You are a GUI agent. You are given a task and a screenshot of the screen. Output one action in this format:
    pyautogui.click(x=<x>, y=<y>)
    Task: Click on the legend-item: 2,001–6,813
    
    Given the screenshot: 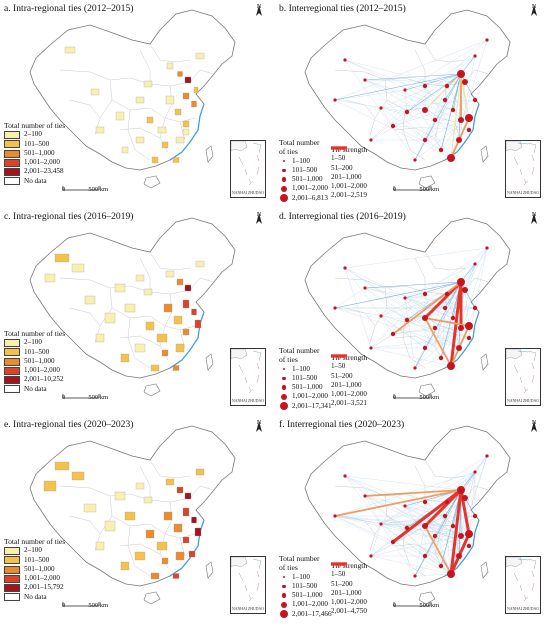 What is the action you would take?
    pyautogui.click(x=303, y=198)
    